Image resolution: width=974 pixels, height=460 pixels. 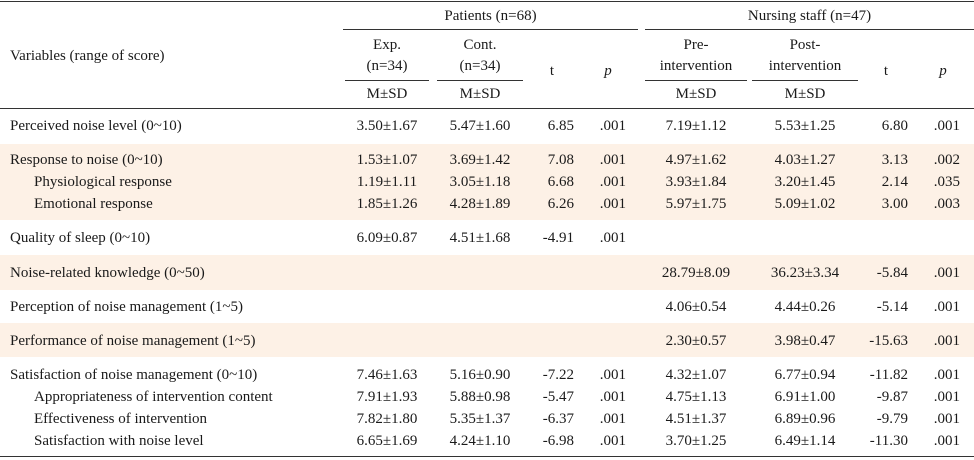 I want to click on cell-pt: 6.68, so click(x=560, y=182).